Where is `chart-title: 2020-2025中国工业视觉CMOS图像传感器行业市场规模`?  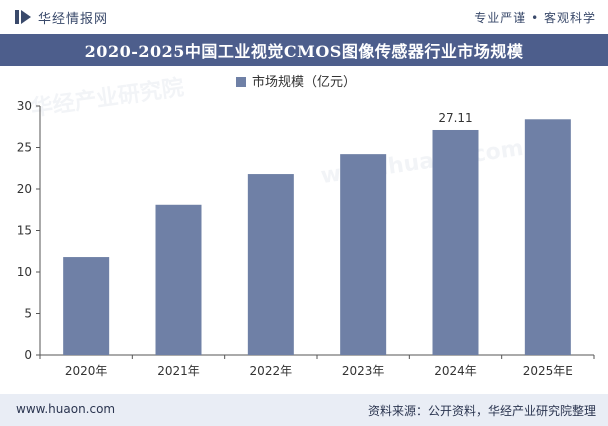 chart-title: 2020-2025中国工业视觉CMOS图像传感器行业市场规模 is located at coordinates (304, 51).